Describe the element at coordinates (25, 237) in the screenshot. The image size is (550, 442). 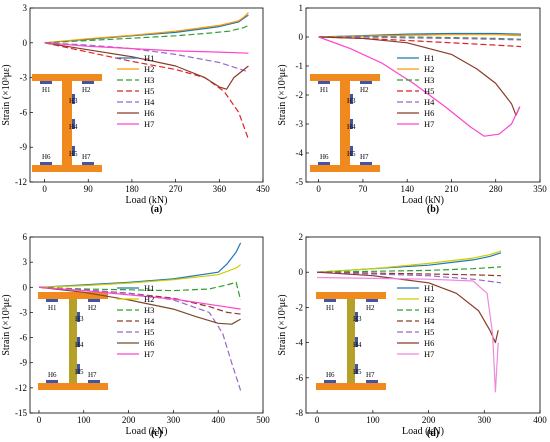
I see `y-tick-label: 6` at that location.